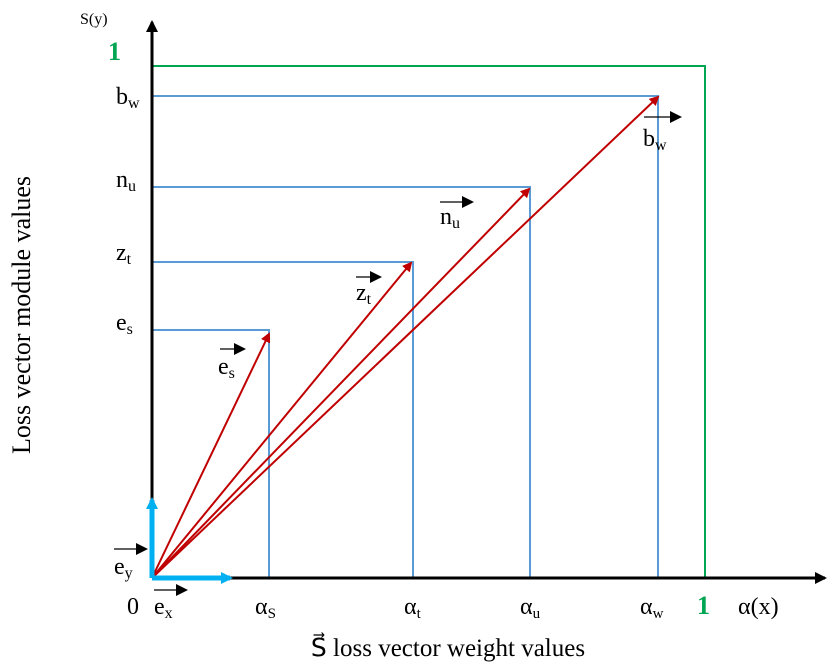 Image resolution: width=828 pixels, height=666 pixels. Describe the element at coordinates (265, 608) in the screenshot. I see `x-tick-as: αS` at that location.